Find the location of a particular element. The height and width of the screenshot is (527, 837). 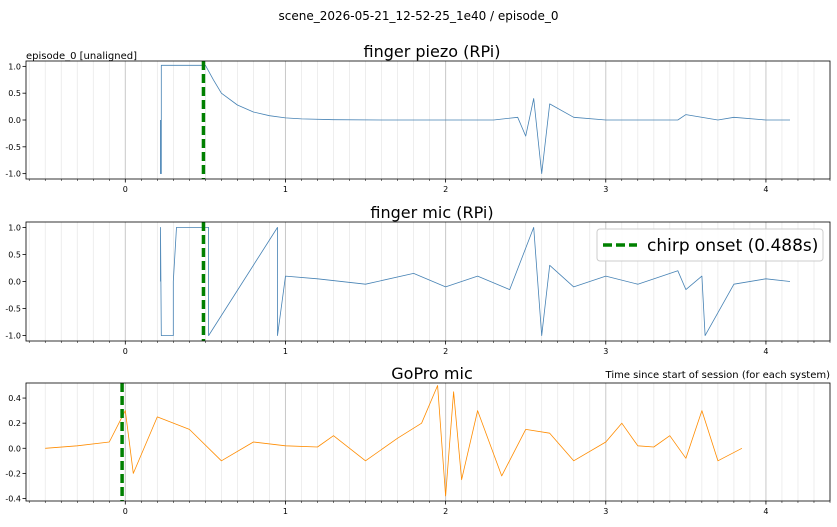

y-tick-label: 0.4 is located at coordinates (14, 398).